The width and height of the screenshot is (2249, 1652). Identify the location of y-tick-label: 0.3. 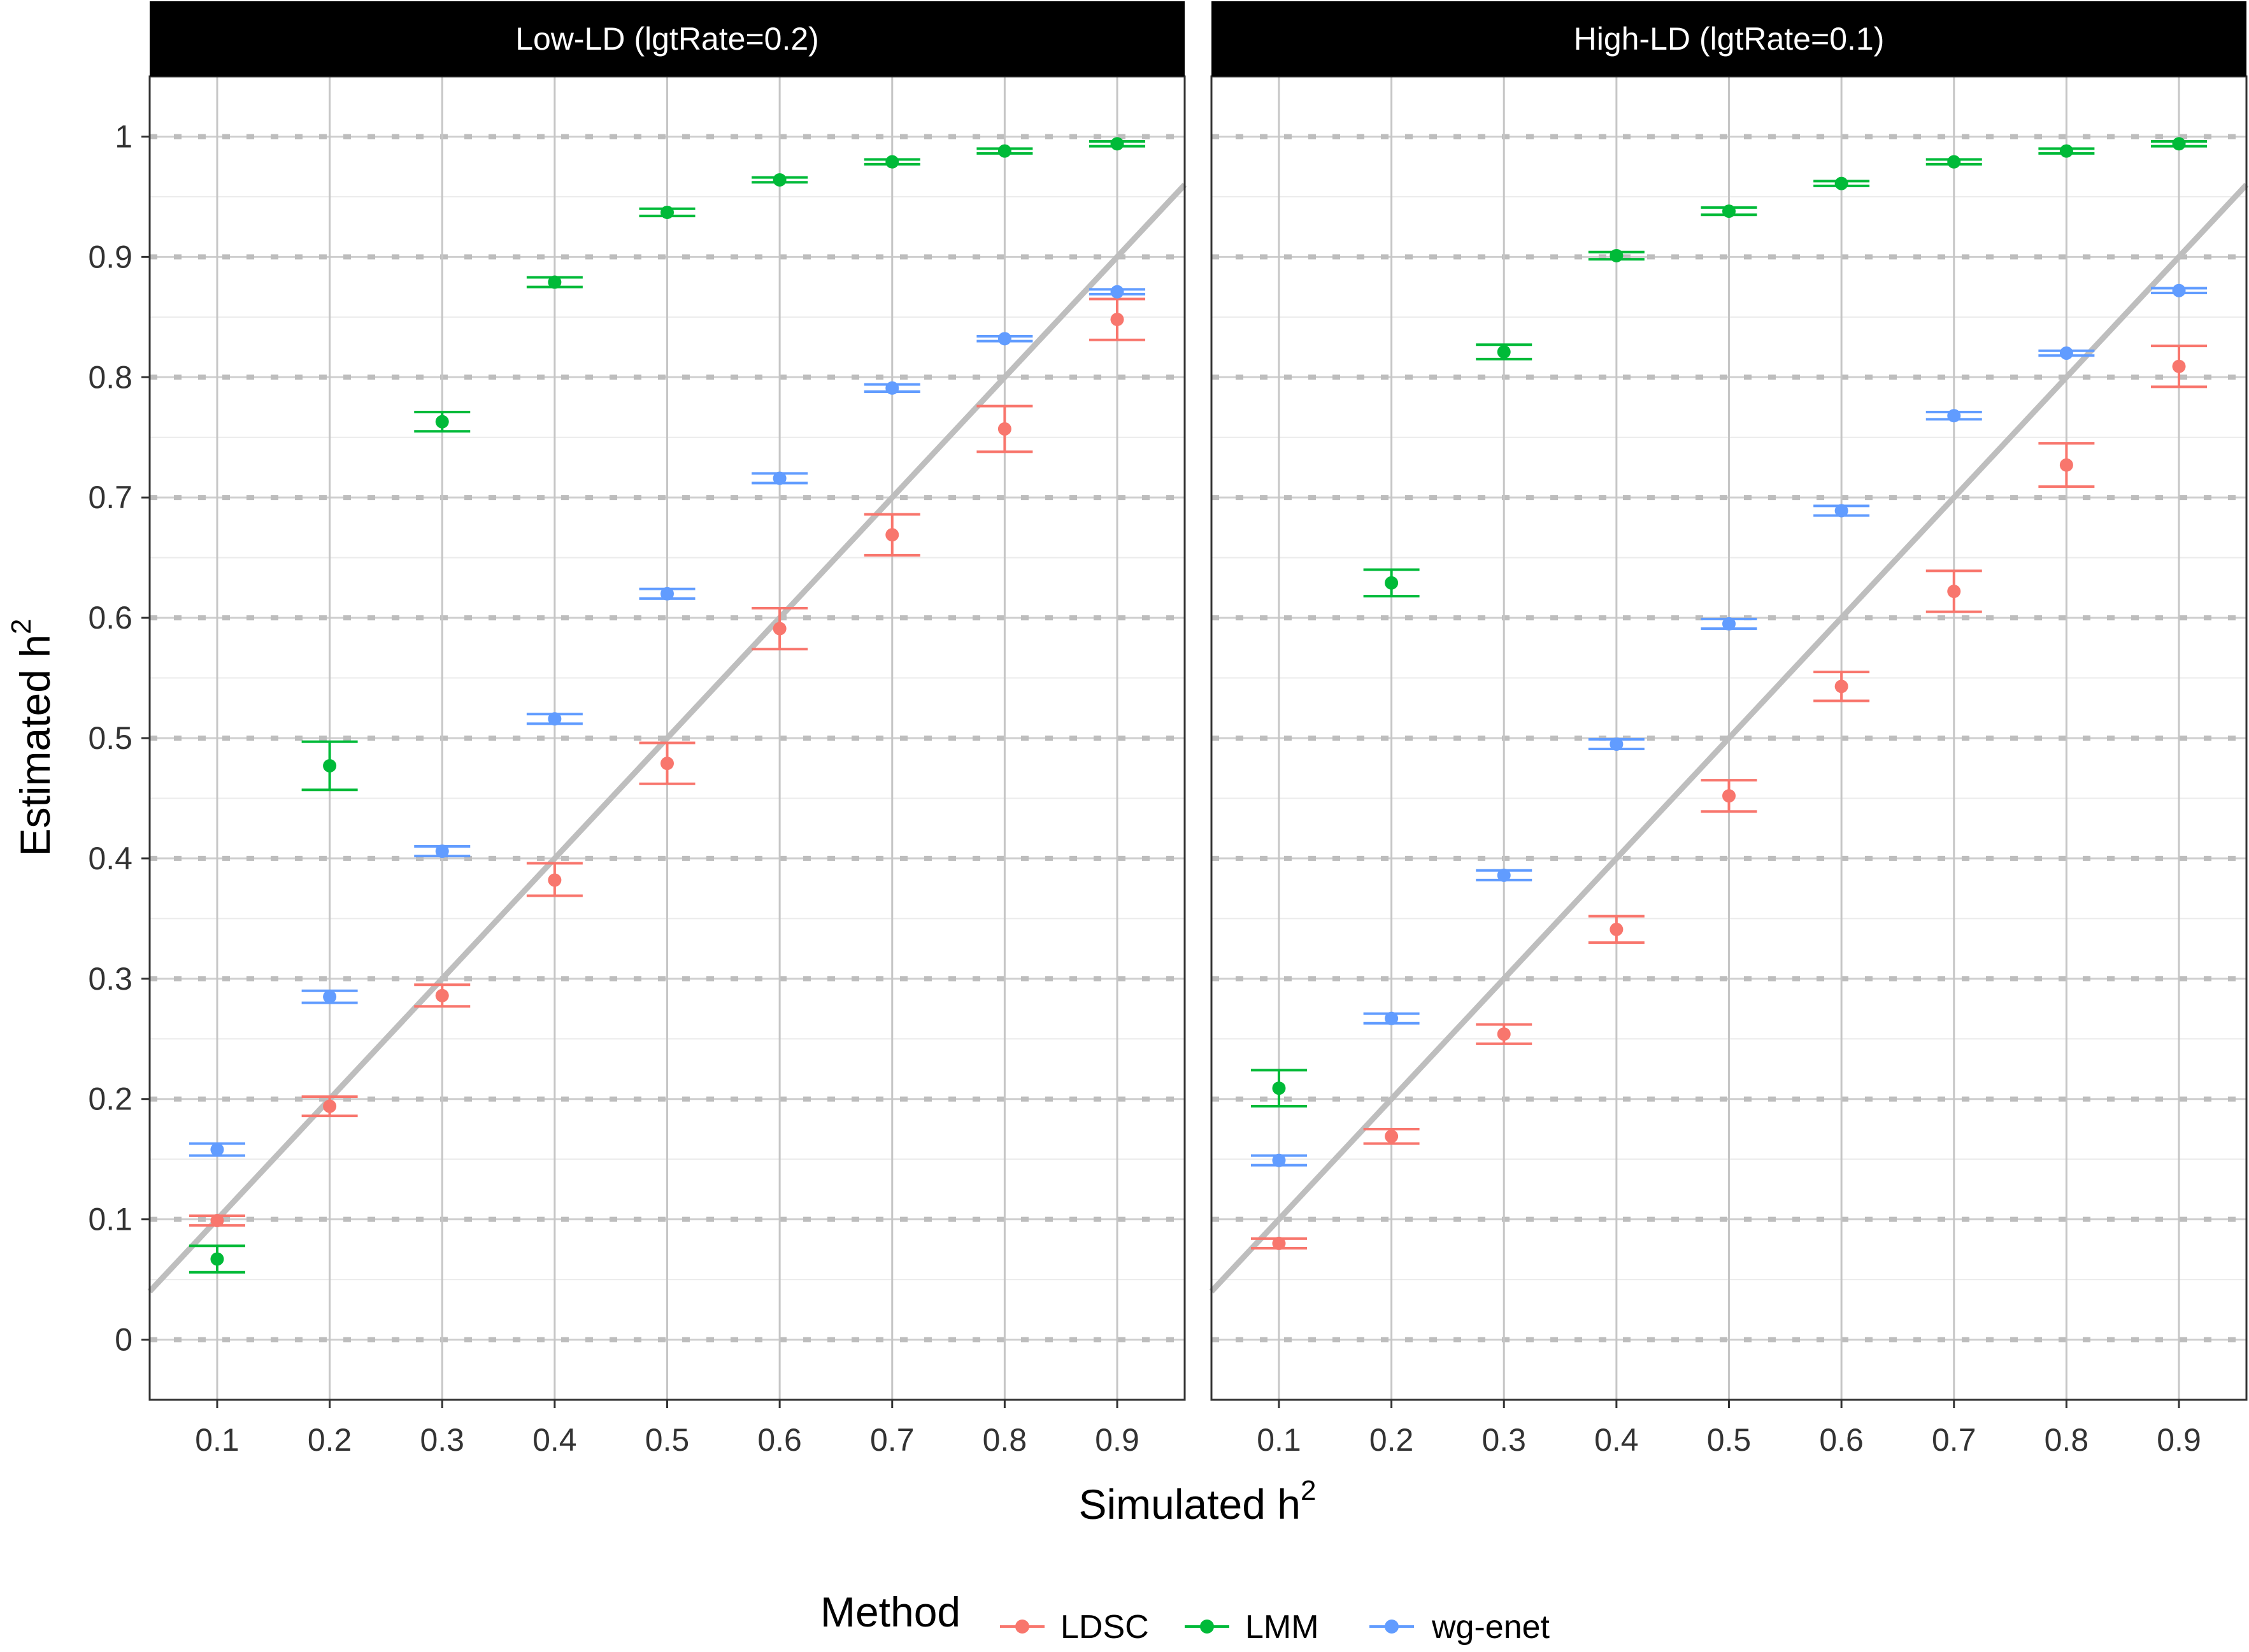
(110, 979).